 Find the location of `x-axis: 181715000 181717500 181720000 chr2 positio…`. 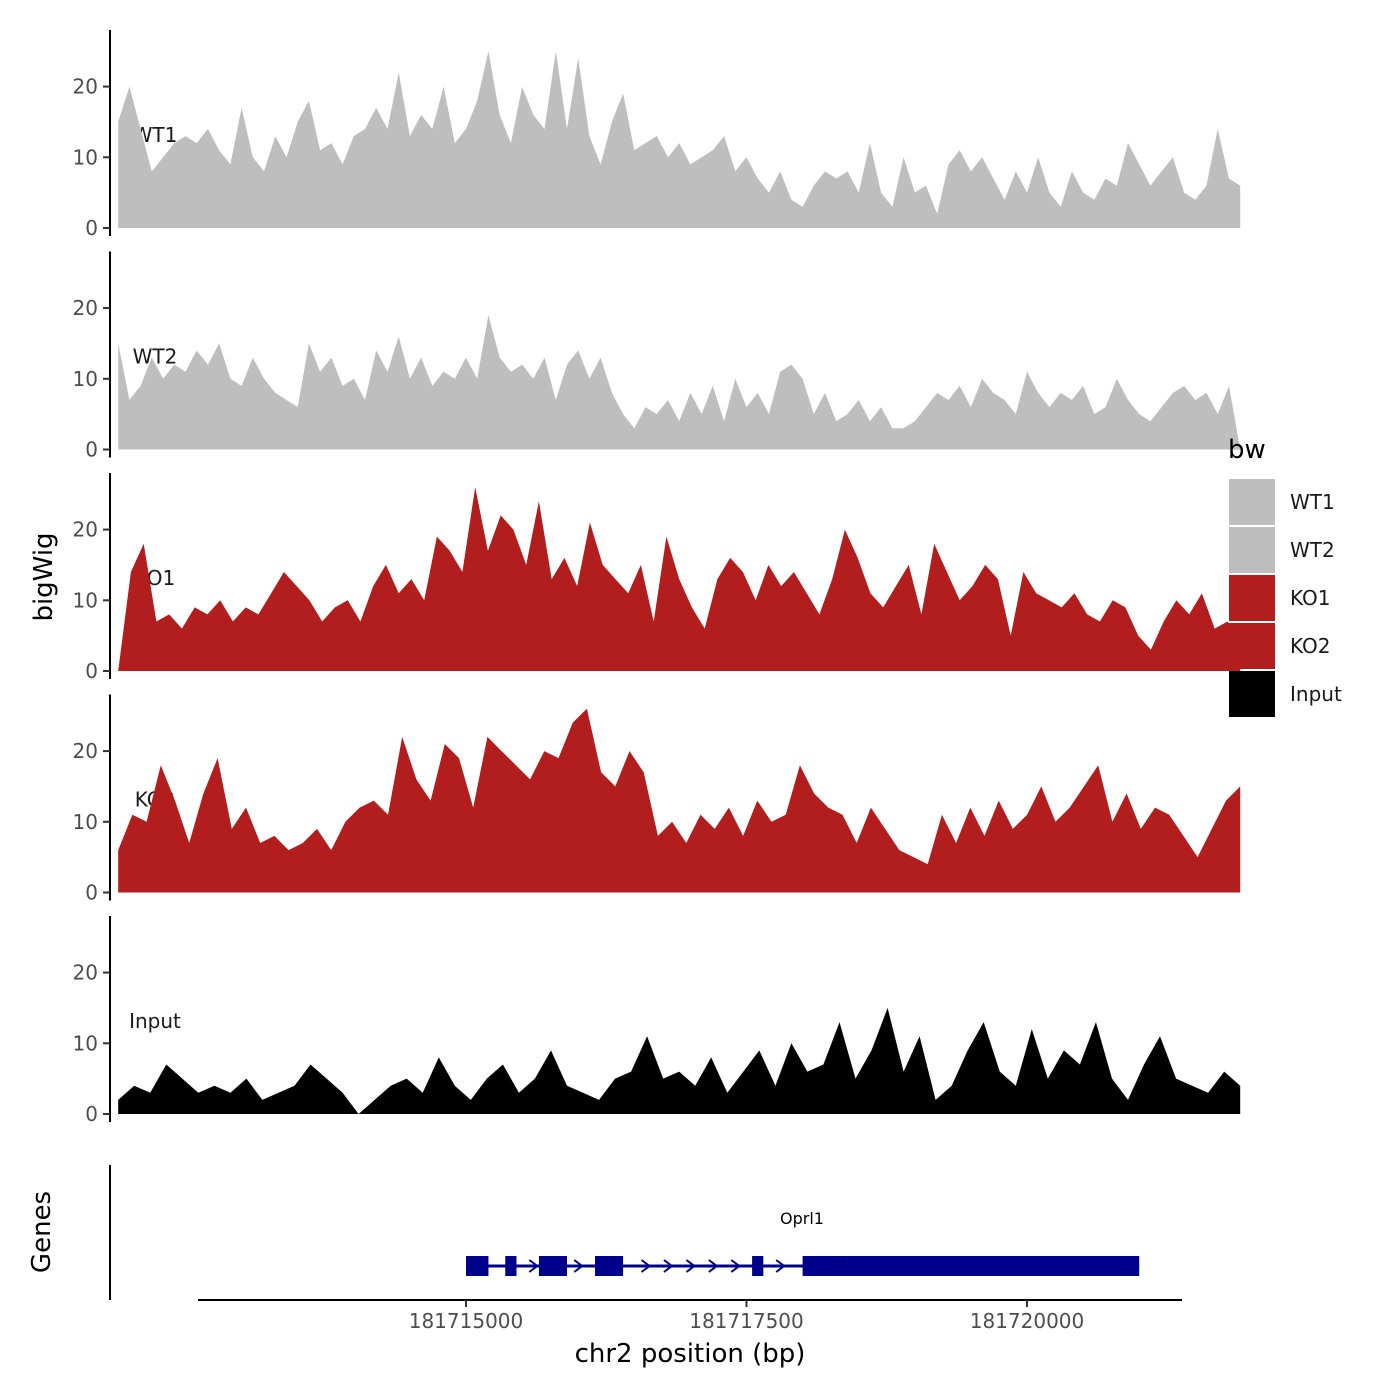

x-axis: 181715000 181717500 181720000 chr2 positio… is located at coordinates (690, 1334).